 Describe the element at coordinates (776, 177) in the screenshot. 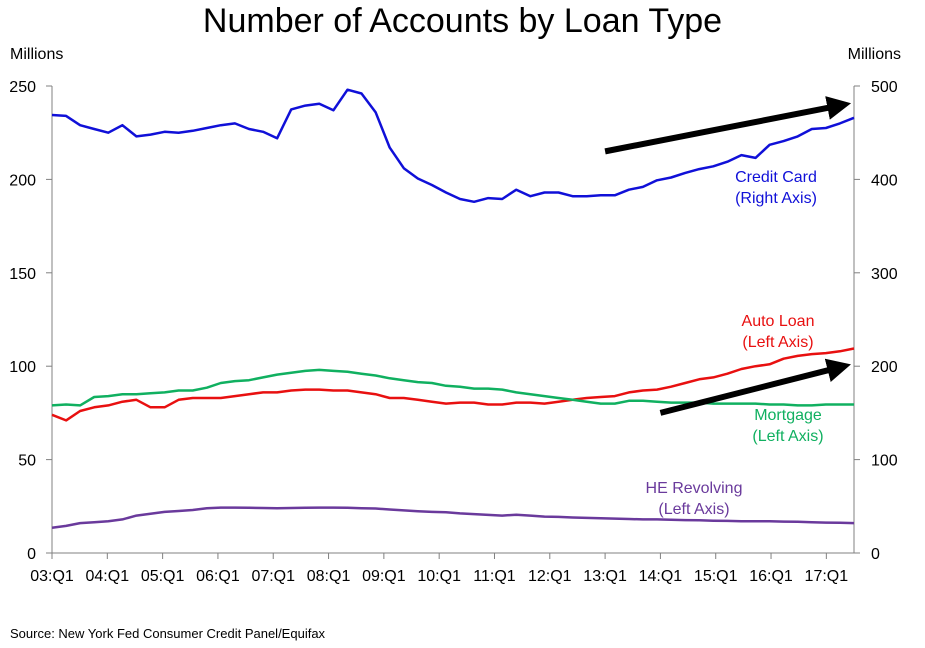

I see `series-label: Credit Card` at that location.